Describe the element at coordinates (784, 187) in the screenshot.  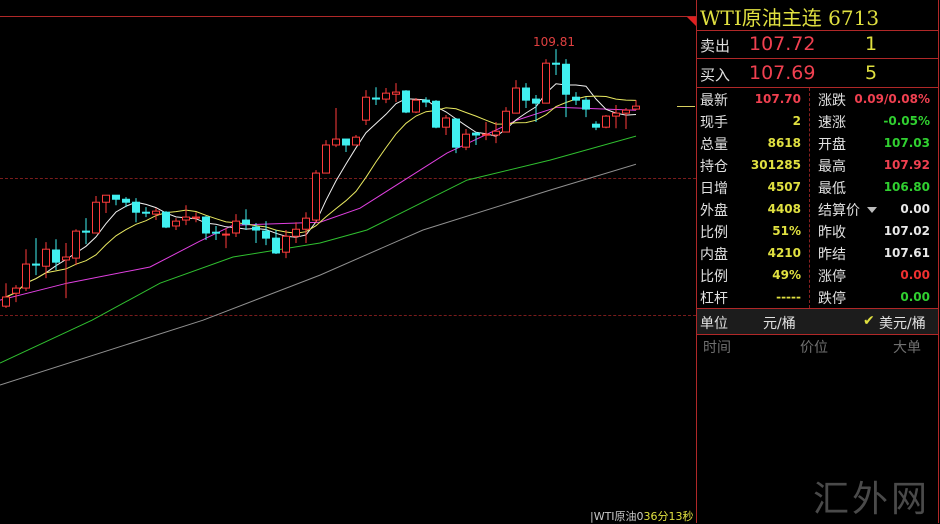
I see `stat-value: 4507` at that location.